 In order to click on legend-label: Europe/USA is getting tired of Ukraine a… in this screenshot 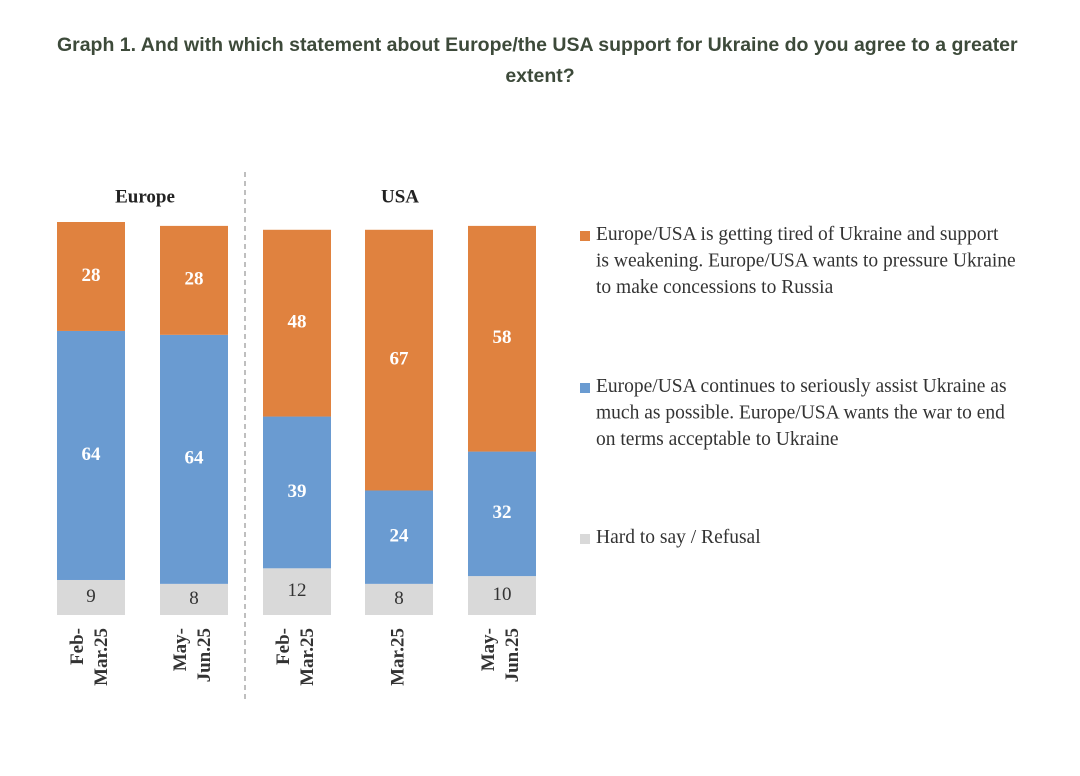, I will do `click(808, 261)`.